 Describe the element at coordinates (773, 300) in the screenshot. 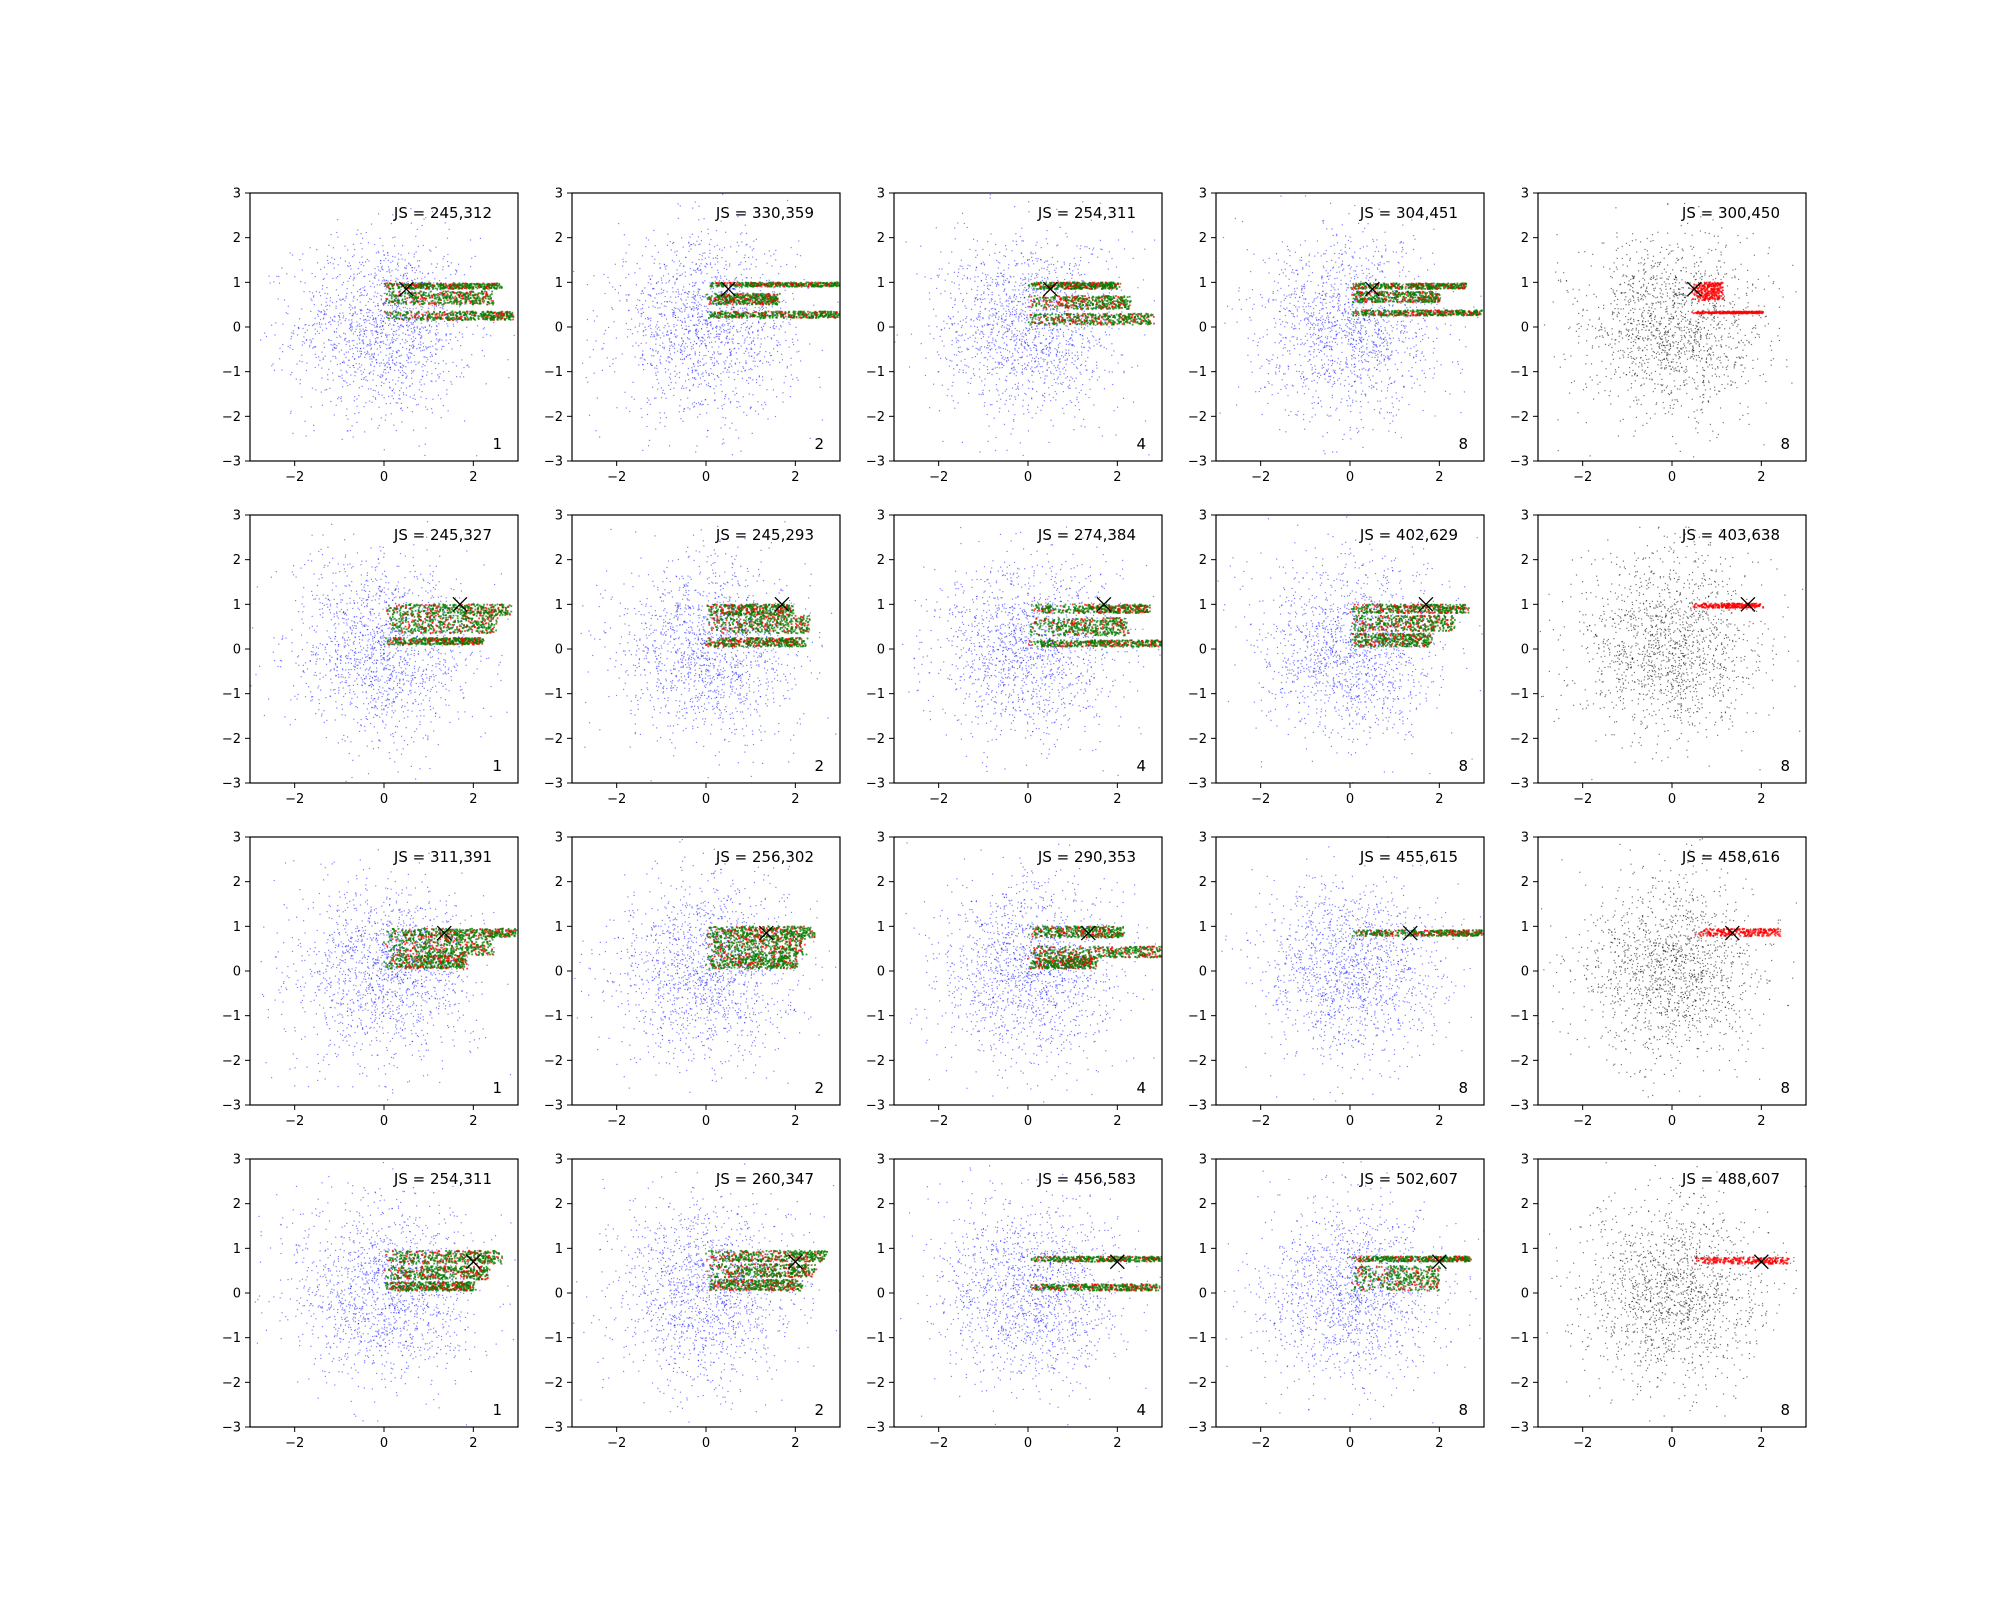

I see `streak-bands` at that location.